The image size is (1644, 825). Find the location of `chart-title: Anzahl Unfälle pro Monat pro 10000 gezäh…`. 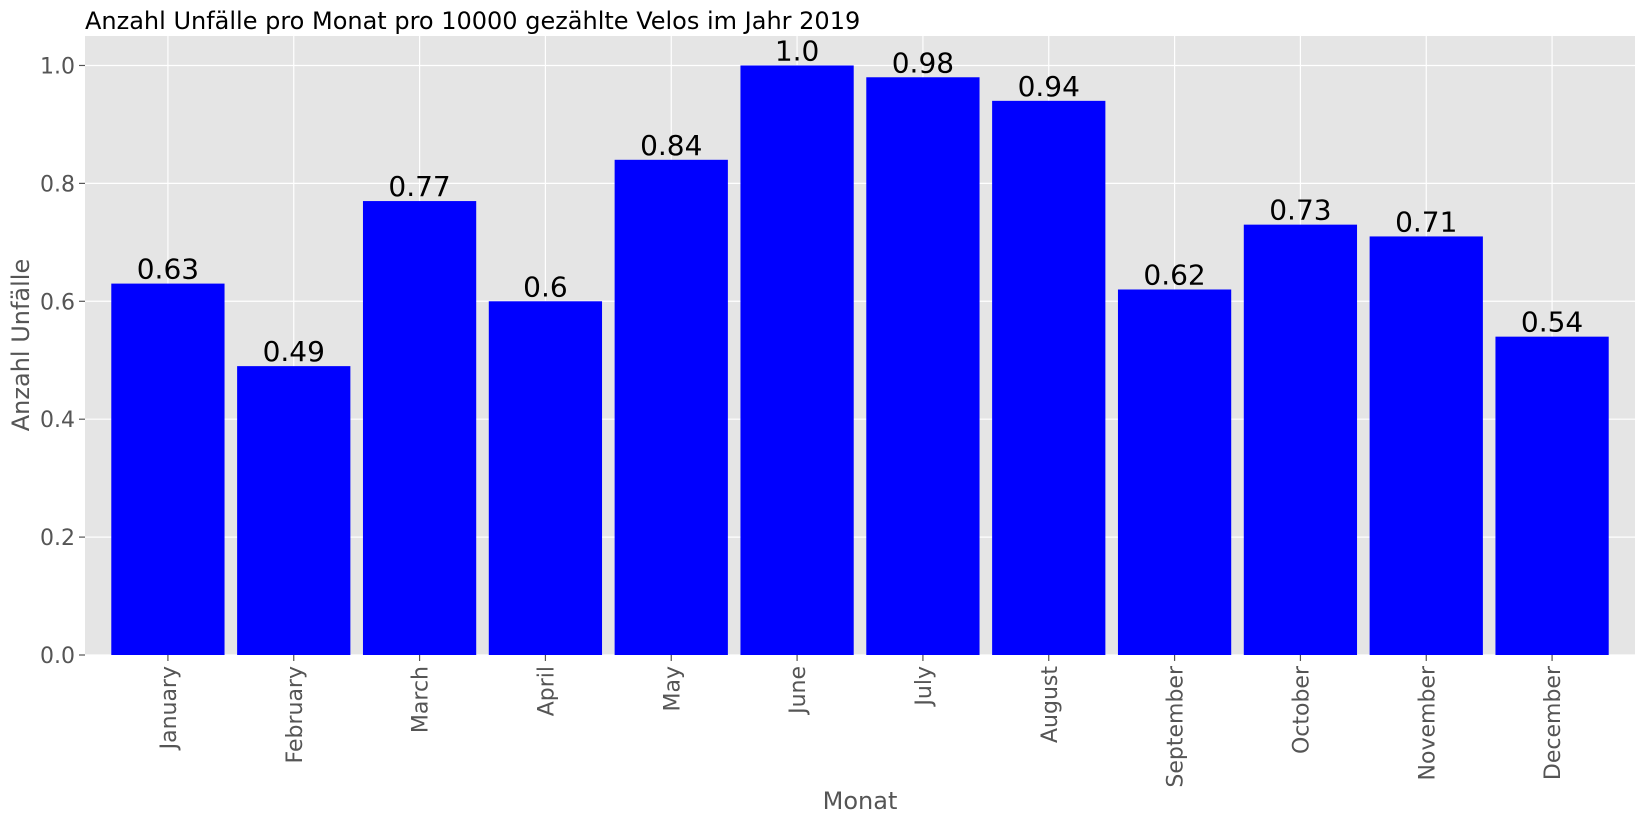

chart-title: Anzahl Unfälle pro Monat pro 10000 gezäh… is located at coordinates (472, 21).